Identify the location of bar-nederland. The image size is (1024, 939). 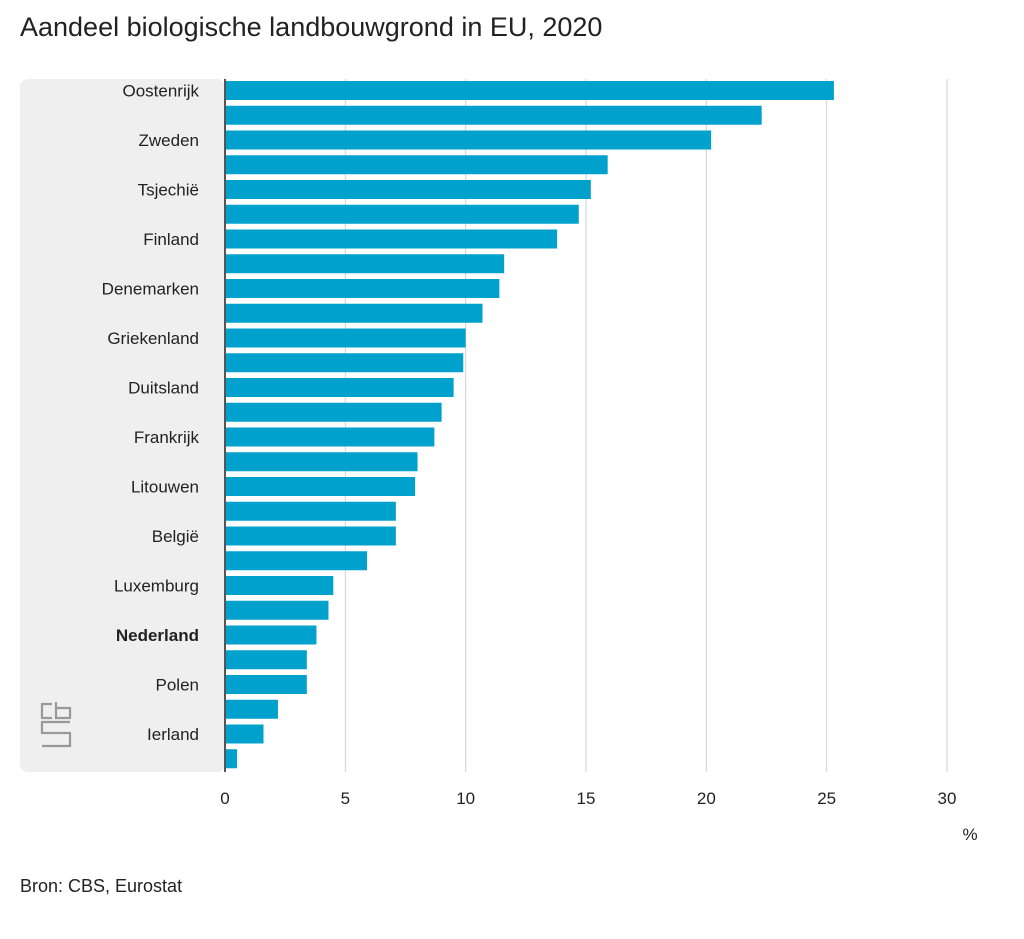
(271, 635).